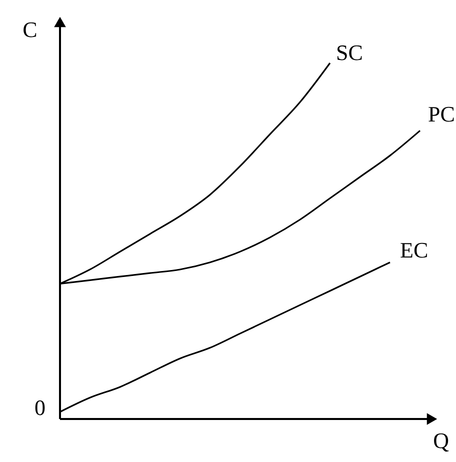 This screenshot has width=456, height=462. I want to click on series-label: PC, so click(441, 114).